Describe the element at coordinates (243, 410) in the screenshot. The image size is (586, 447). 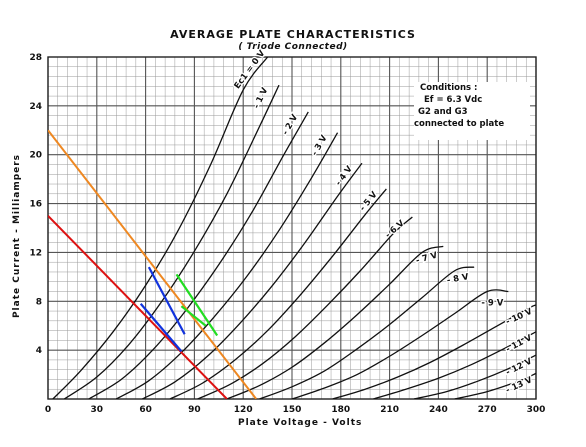
I see `x-tick-label: 120` at that location.